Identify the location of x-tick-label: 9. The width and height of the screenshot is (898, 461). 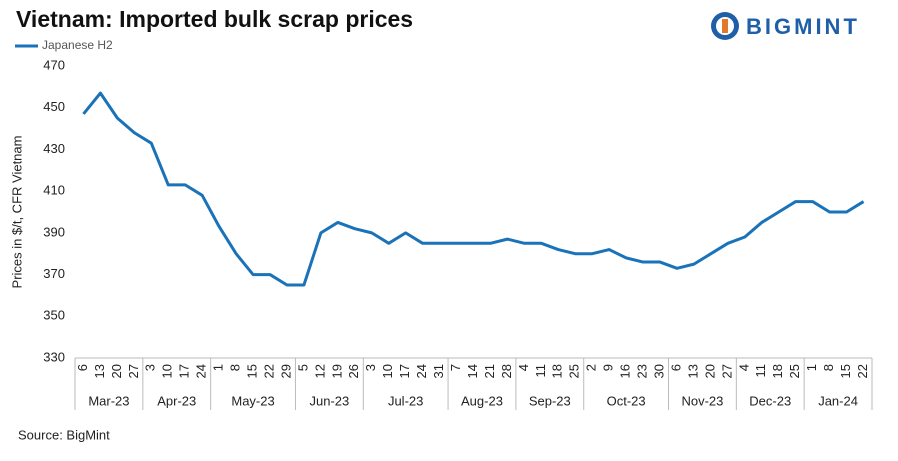
(608, 367).